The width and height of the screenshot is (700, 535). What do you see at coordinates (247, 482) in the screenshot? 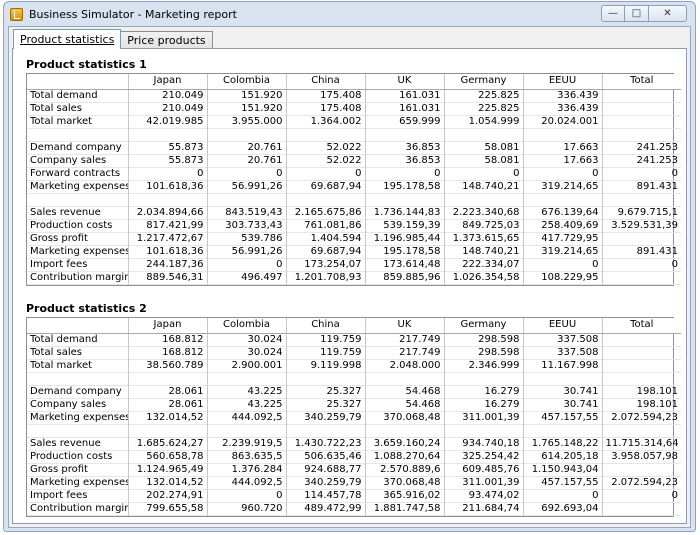
I see `table-cell: 444.092,5` at bounding box center [247, 482].